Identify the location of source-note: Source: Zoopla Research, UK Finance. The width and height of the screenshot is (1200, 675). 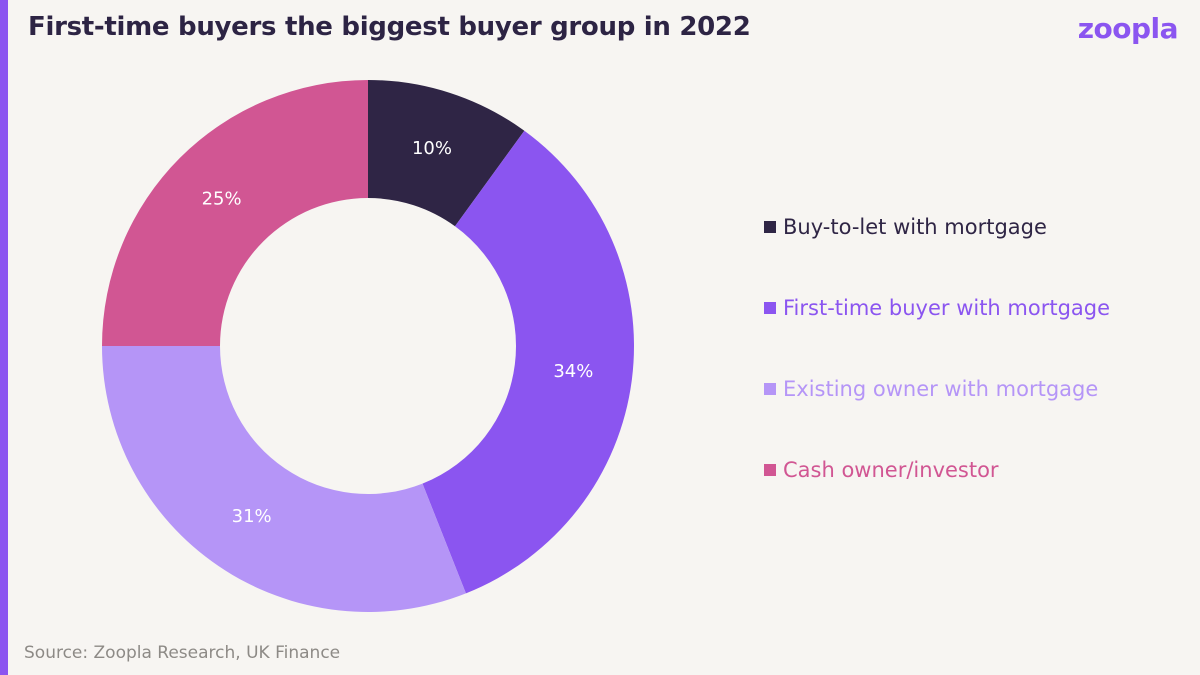
(182, 653).